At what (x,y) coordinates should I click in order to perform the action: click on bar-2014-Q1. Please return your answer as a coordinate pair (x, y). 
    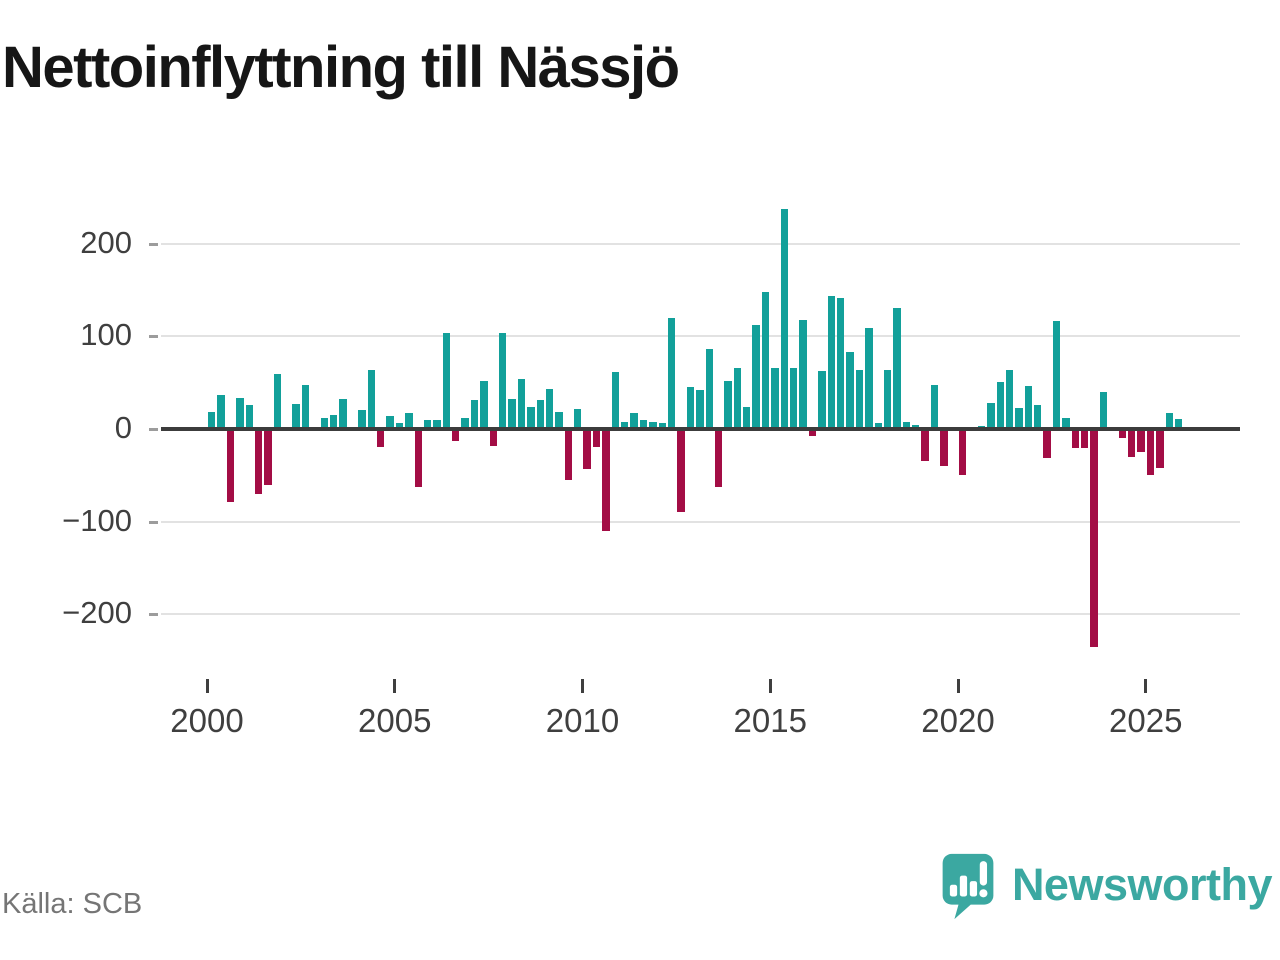
    Looking at the image, I should click on (737, 398).